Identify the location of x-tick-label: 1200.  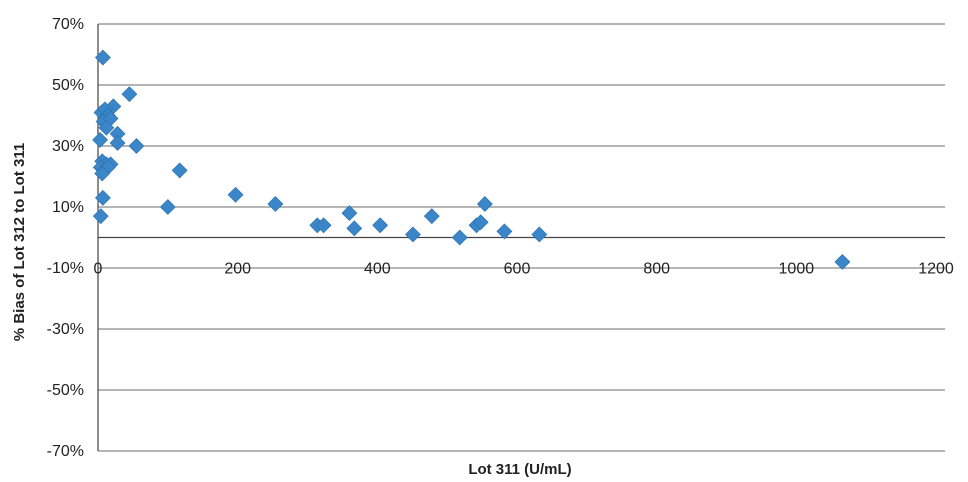
(936, 269).